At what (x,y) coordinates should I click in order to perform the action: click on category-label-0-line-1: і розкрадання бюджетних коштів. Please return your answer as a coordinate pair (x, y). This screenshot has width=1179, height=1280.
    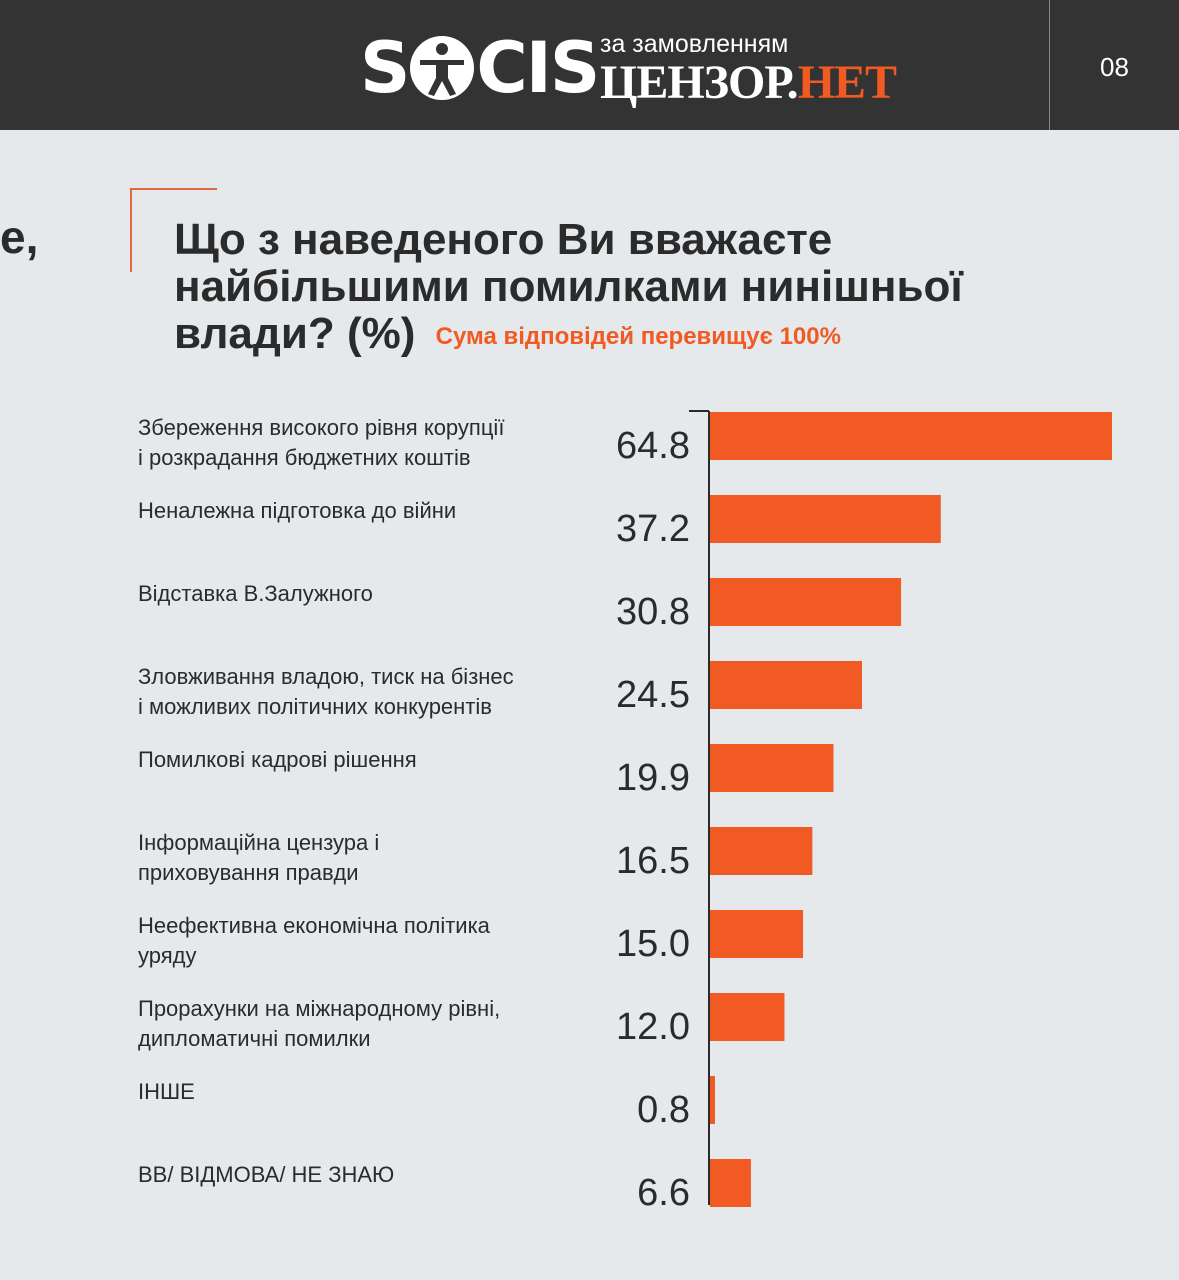
    Looking at the image, I should click on (304, 457).